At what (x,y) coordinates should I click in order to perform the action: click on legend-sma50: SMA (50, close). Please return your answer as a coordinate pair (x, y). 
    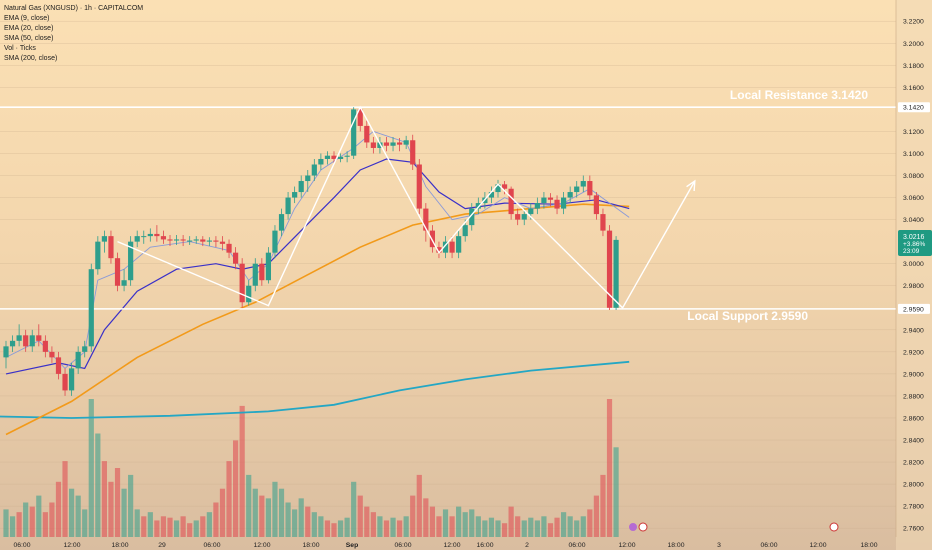
    Looking at the image, I should click on (29, 38).